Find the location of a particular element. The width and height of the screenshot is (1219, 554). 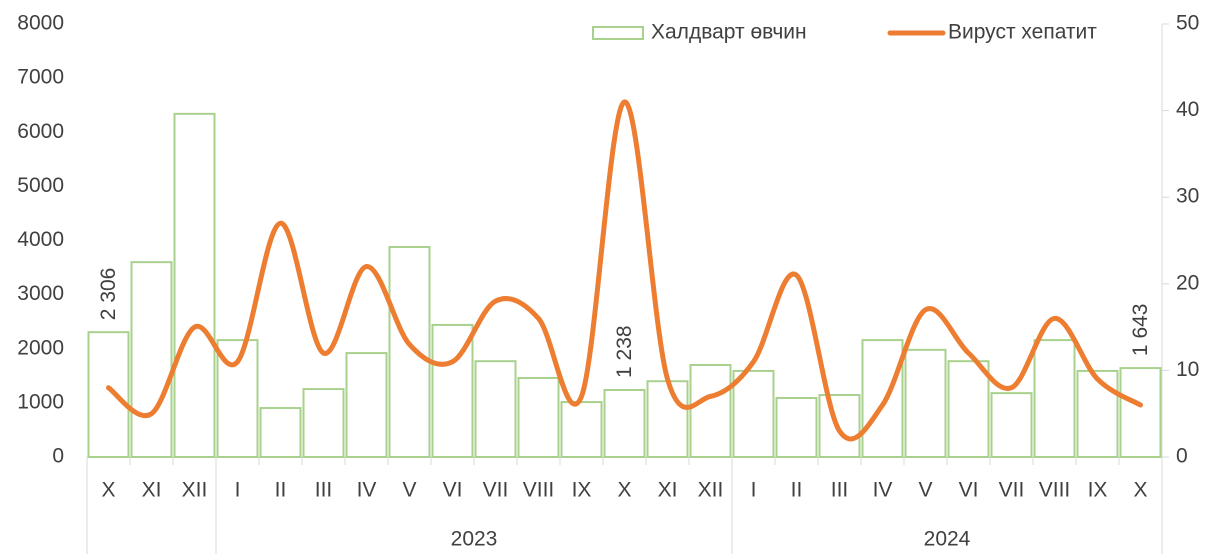

group-label: 2024 is located at coordinates (947, 539).